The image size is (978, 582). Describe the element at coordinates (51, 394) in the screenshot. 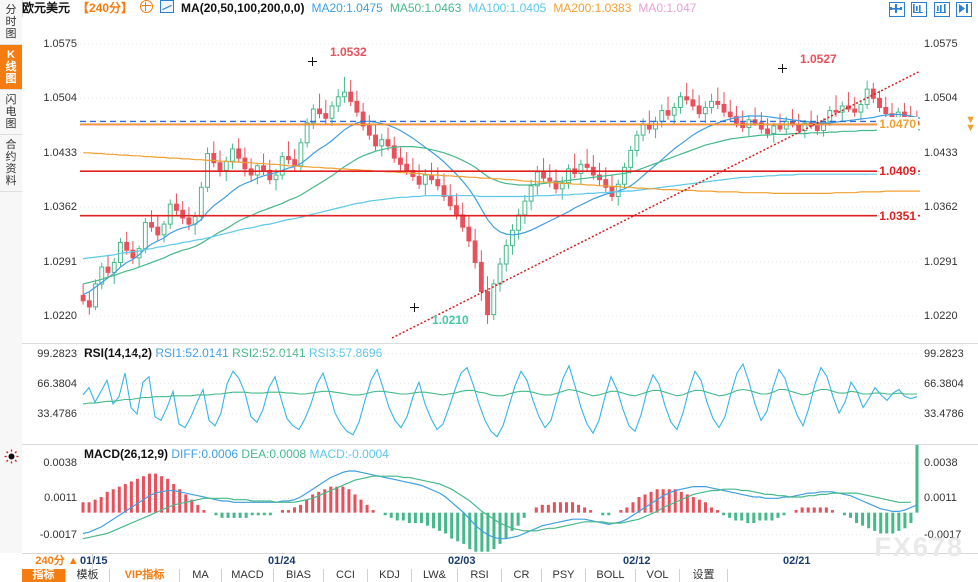

I see `rsi-axis-left: 99.2823 66.3804 33.4786` at that location.